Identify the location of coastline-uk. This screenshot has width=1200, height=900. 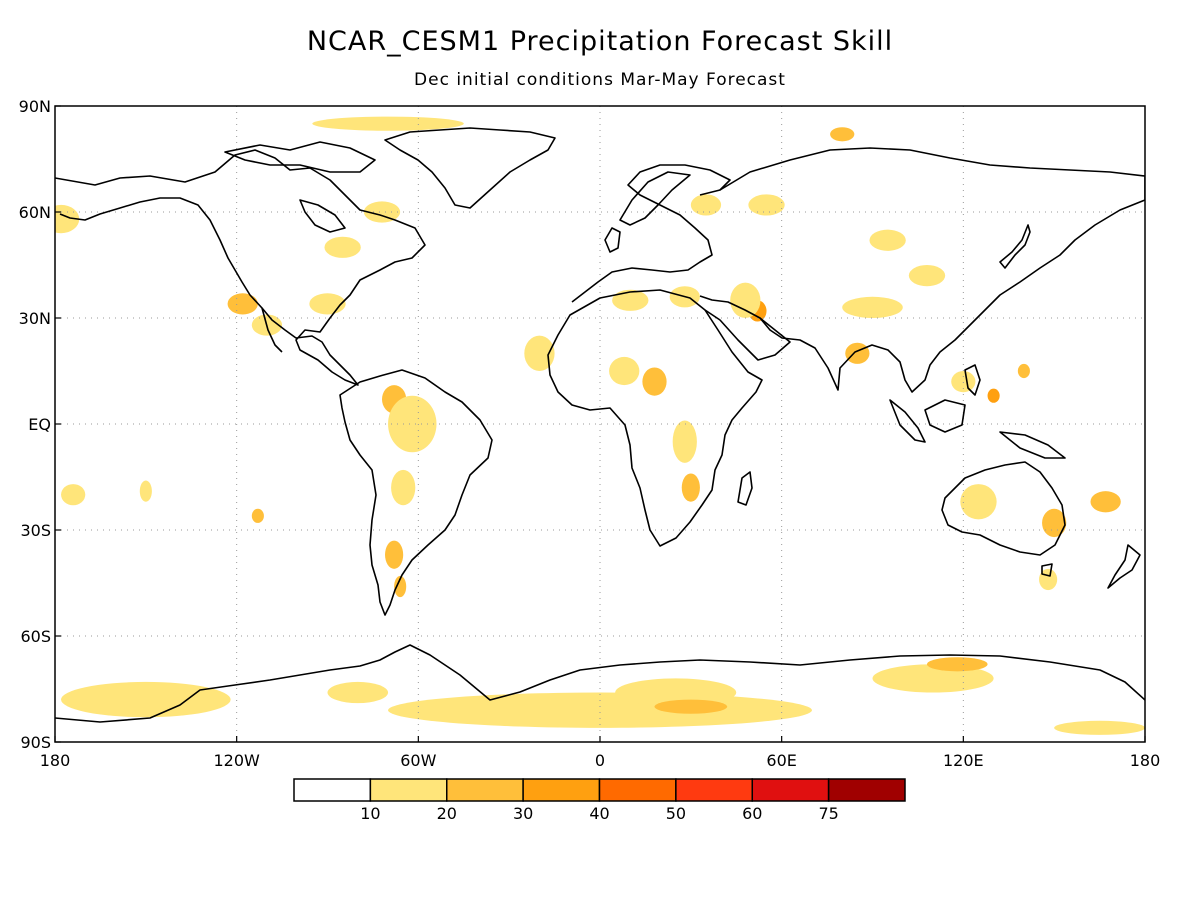
(612, 240).